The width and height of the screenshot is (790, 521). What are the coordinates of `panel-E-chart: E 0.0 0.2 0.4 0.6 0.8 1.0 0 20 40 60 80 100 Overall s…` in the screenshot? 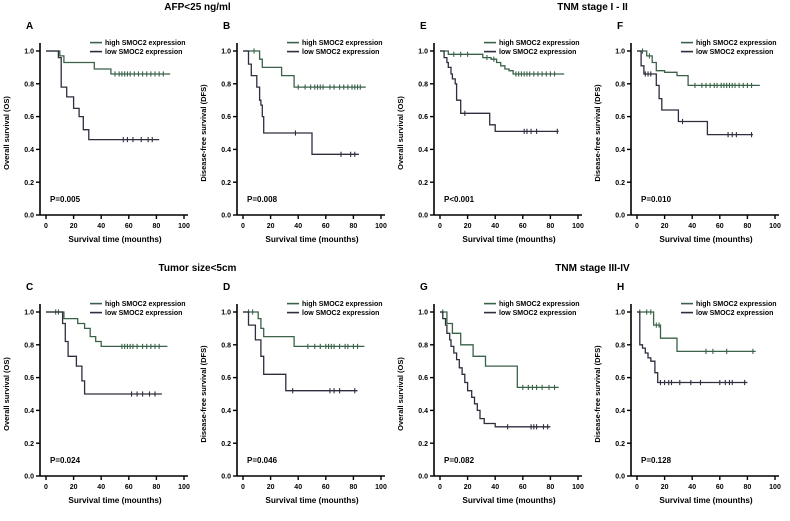 It's located at (490, 132).